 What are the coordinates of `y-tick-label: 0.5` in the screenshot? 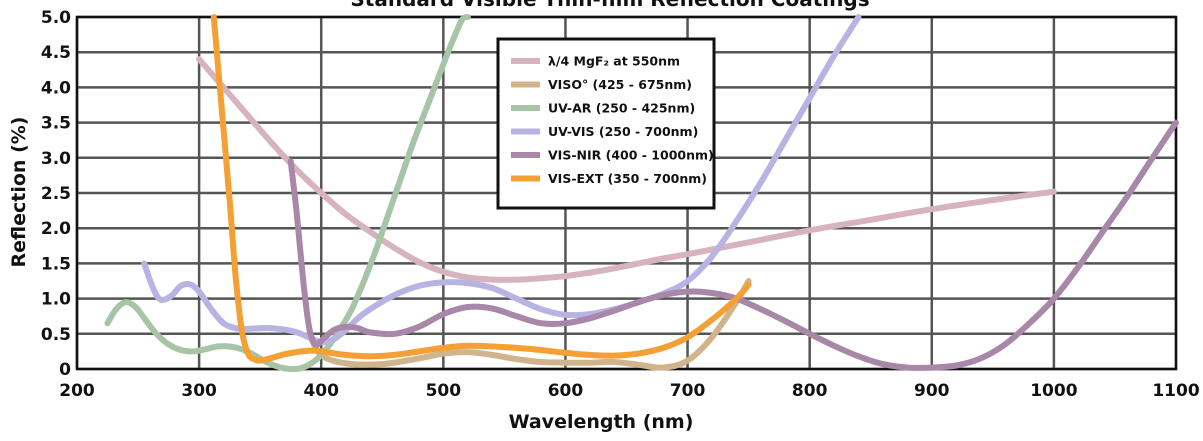 It's located at (56, 335).